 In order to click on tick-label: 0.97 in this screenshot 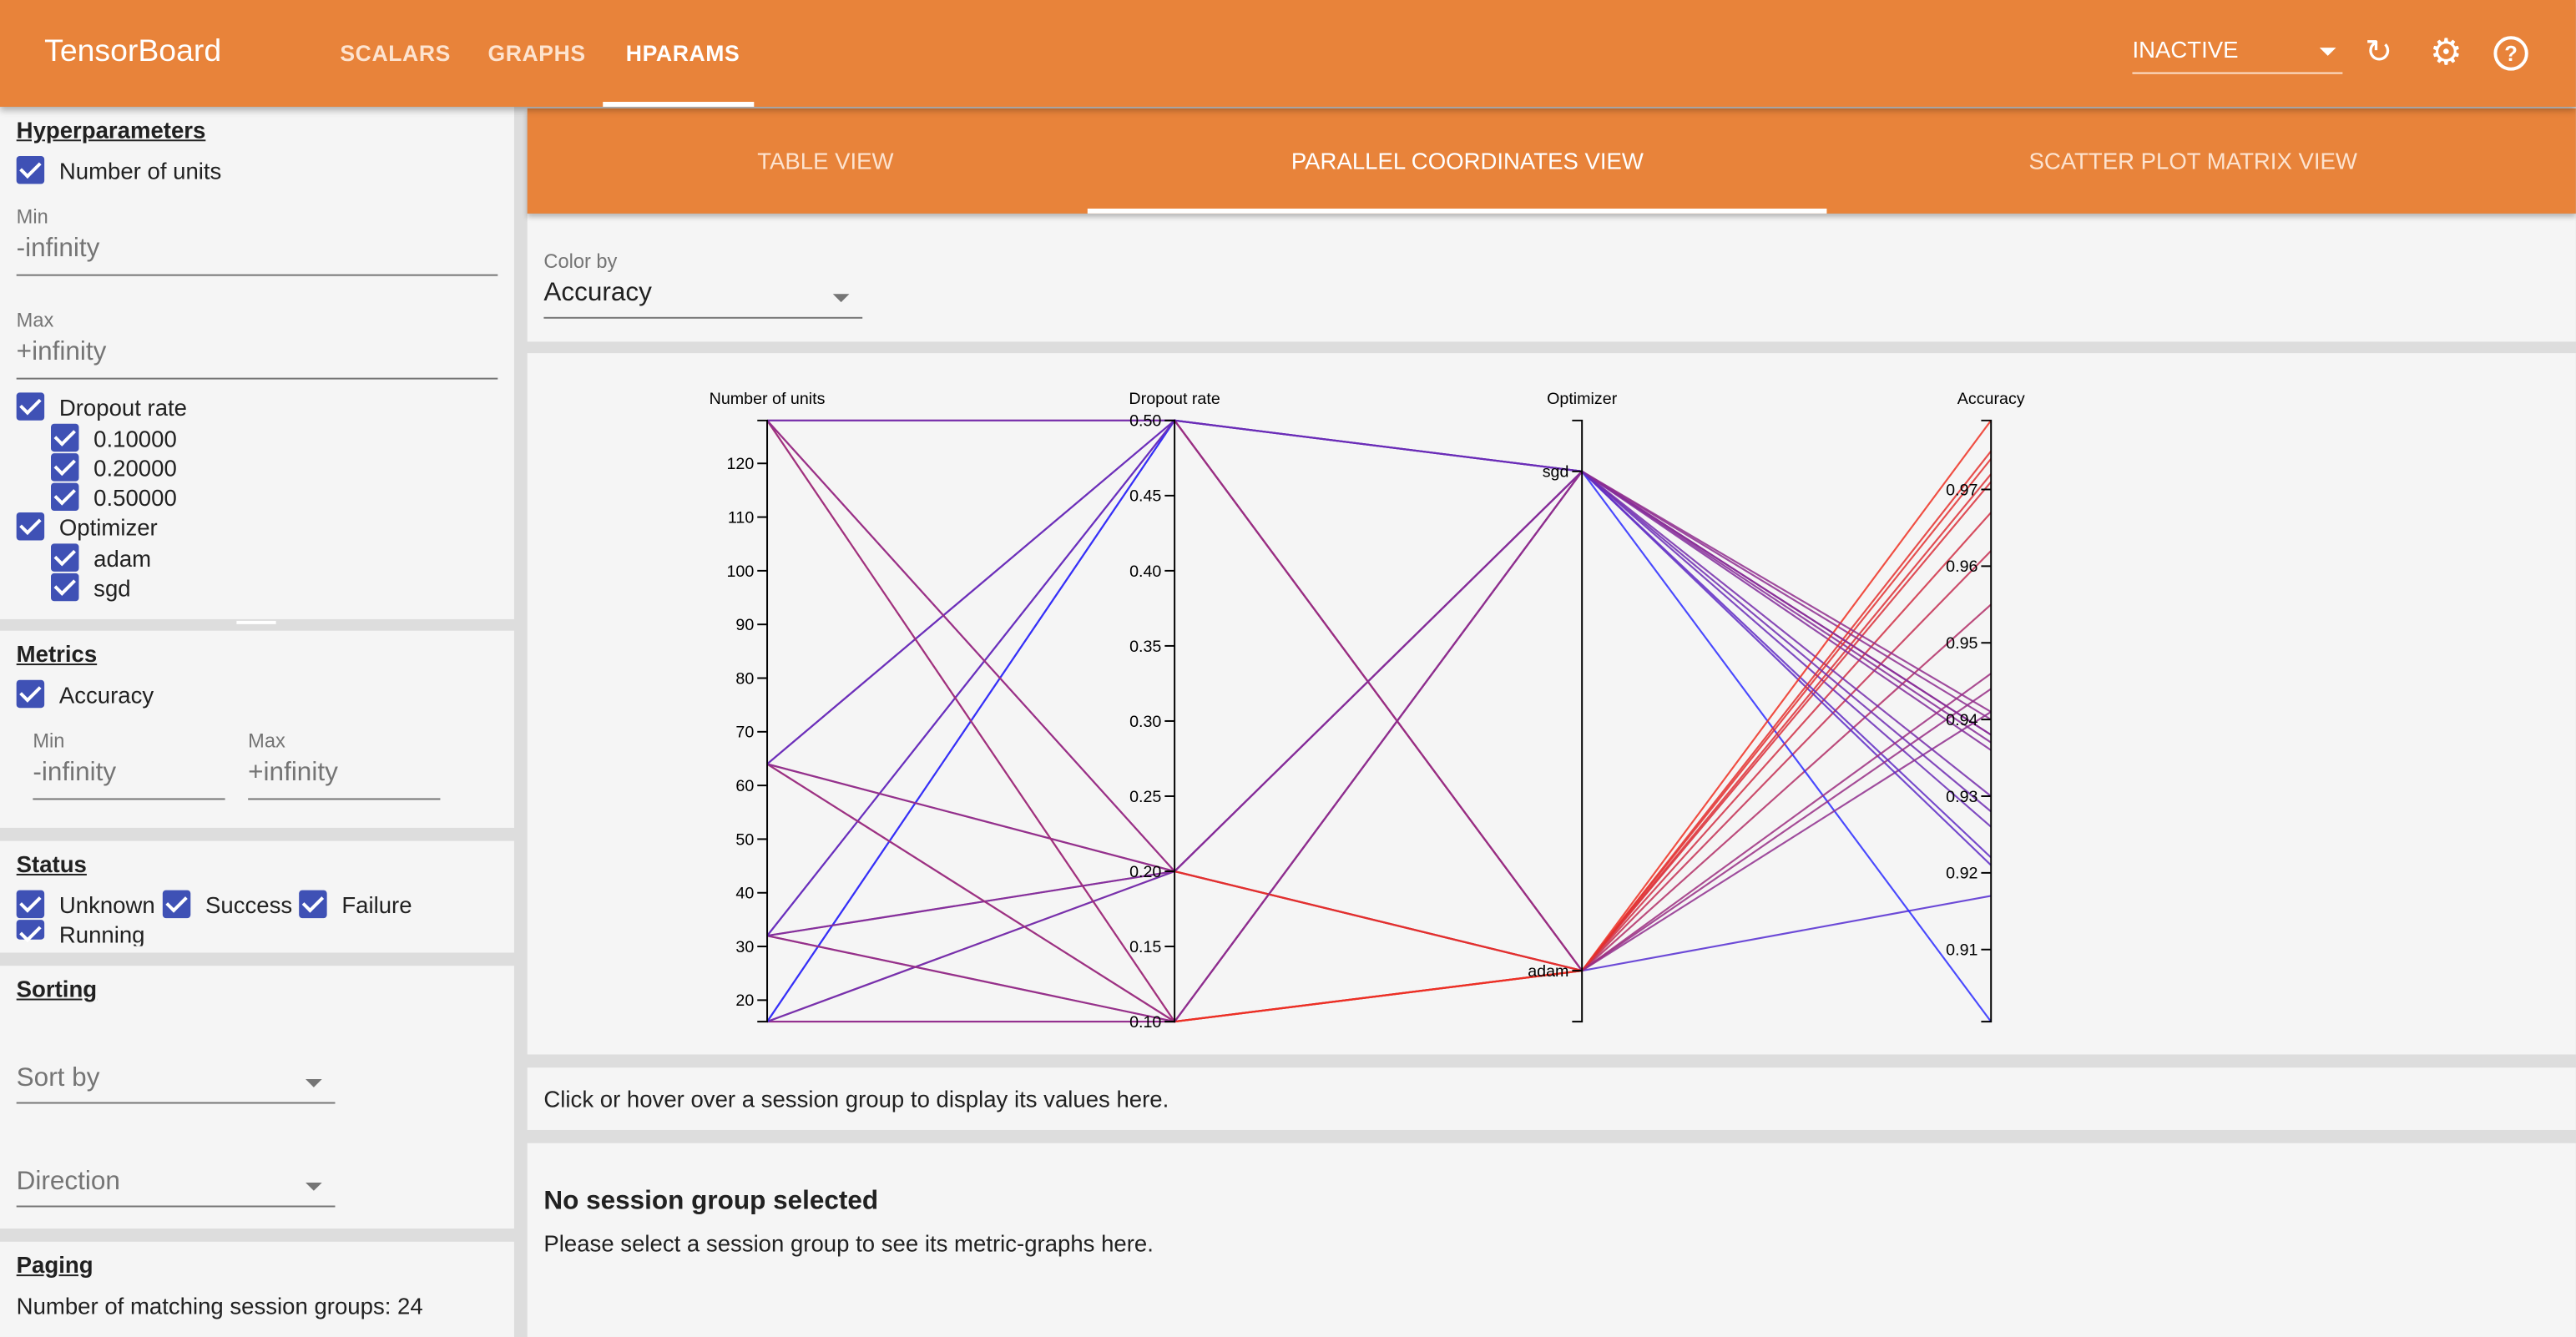, I will do `click(1961, 490)`.